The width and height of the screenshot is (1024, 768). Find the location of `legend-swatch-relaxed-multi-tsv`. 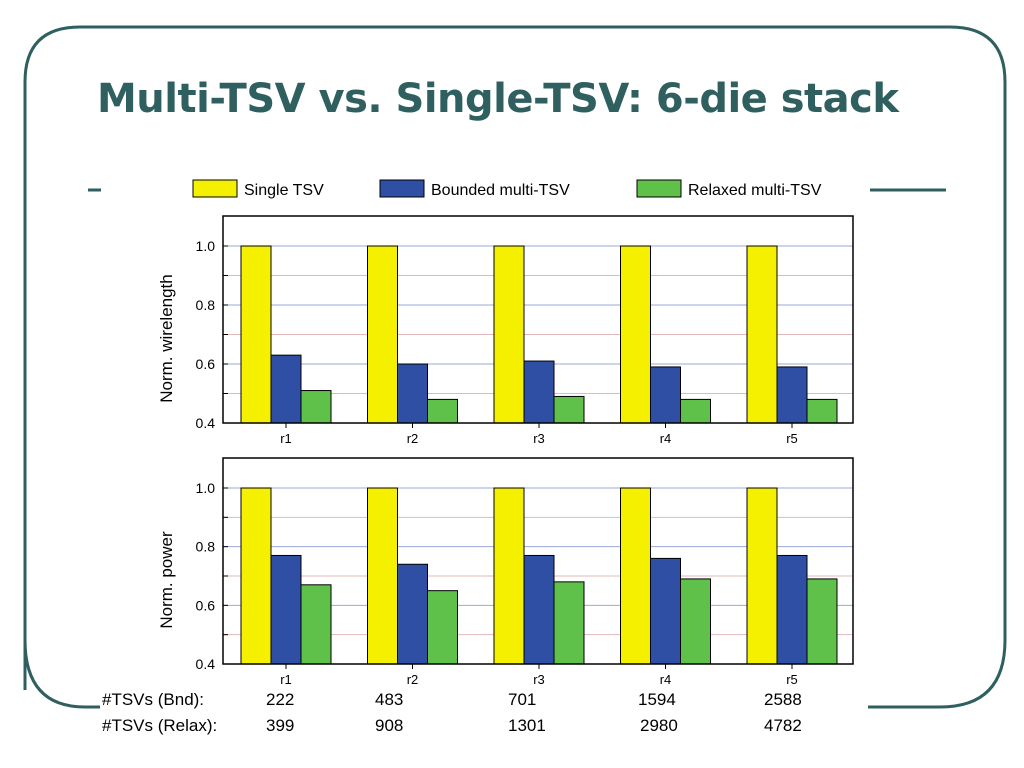

legend-swatch-relaxed-multi-tsv is located at coordinates (659, 188).